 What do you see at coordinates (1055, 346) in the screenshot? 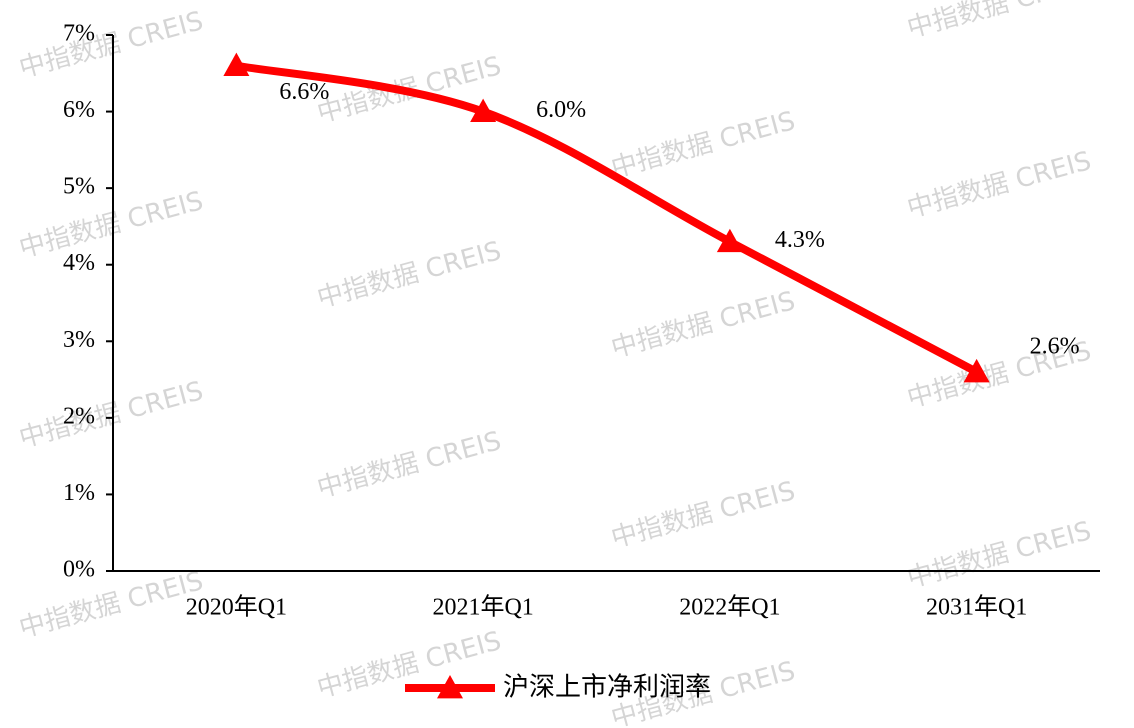
I see `data-label: 2.6%` at bounding box center [1055, 346].